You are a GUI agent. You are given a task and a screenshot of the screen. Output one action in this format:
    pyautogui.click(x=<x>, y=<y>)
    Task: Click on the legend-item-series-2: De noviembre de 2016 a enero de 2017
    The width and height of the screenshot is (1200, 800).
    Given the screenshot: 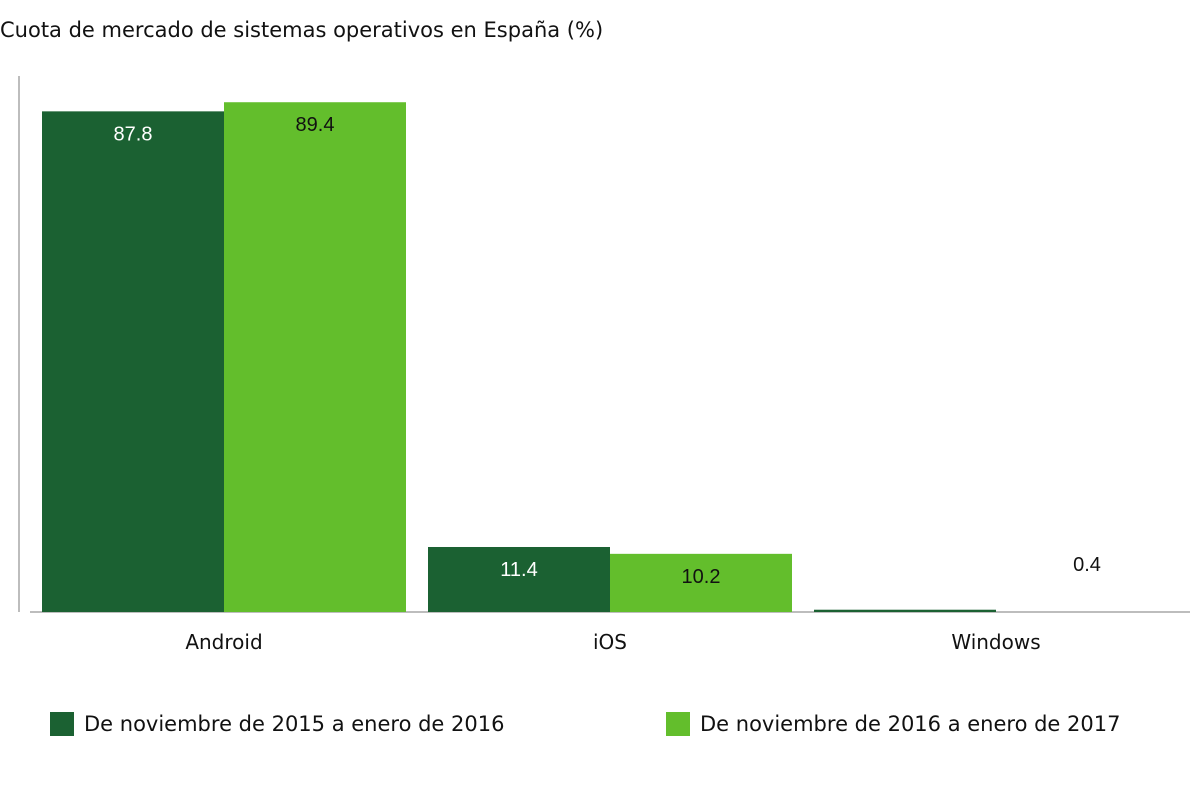 What is the action you would take?
    pyautogui.click(x=893, y=724)
    